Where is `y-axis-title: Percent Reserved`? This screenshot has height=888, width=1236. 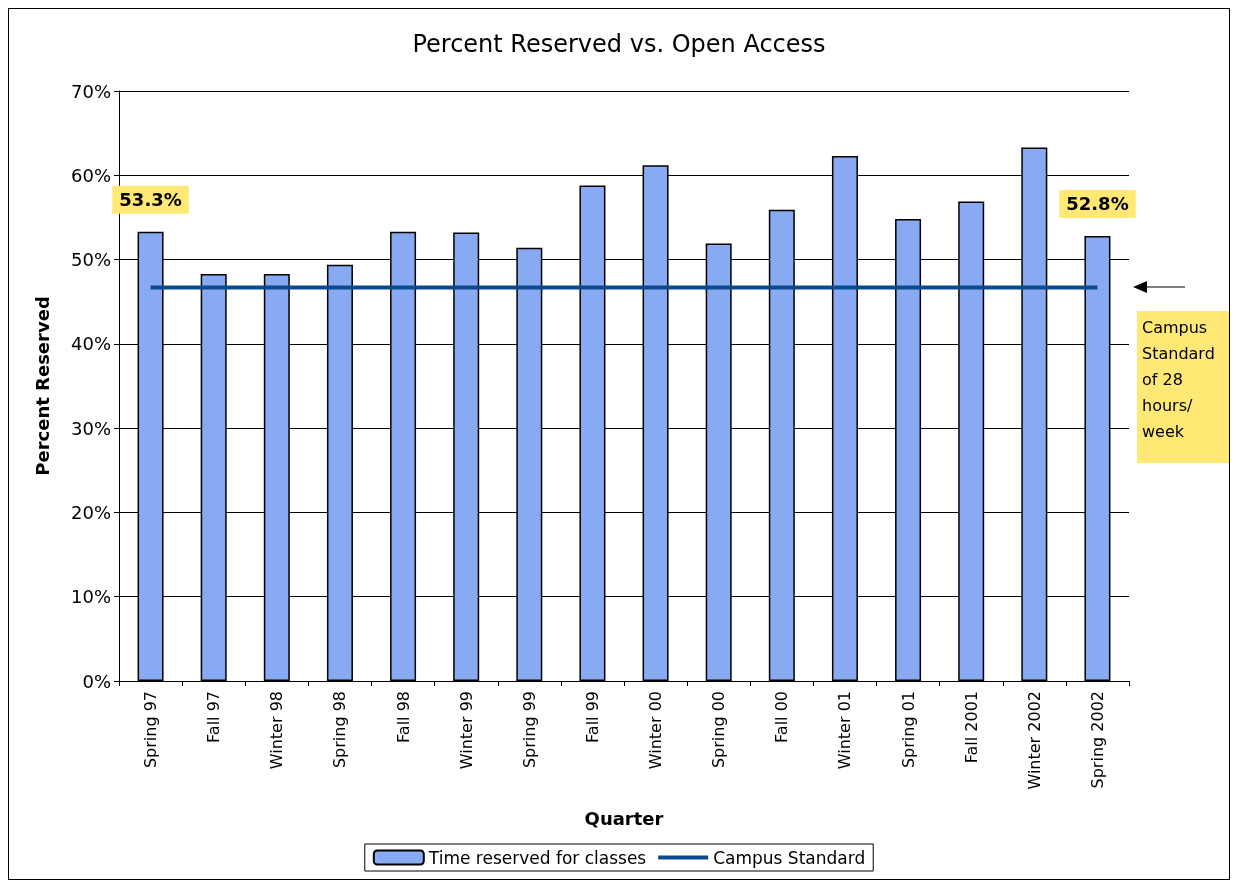 y-axis-title: Percent Reserved is located at coordinates (42, 386).